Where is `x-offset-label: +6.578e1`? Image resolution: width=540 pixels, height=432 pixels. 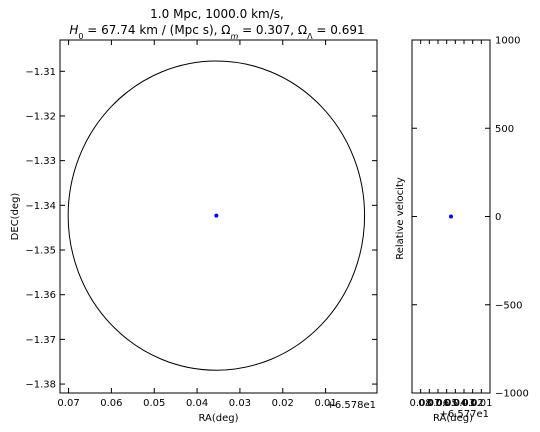
x-offset-label: +6.578e1 is located at coordinates (351, 405).